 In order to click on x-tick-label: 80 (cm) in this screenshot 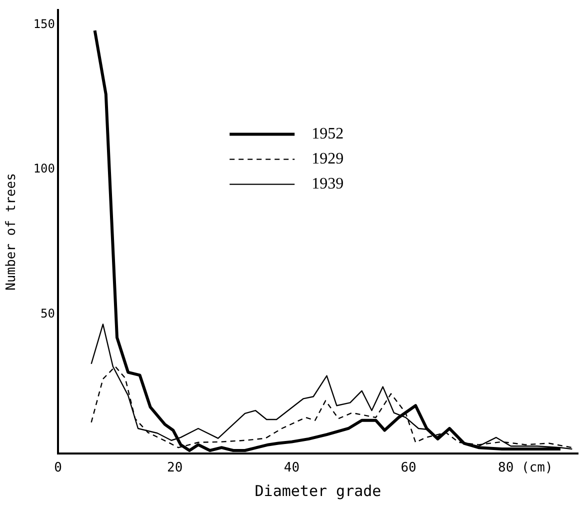, I will do `click(525, 468)`.